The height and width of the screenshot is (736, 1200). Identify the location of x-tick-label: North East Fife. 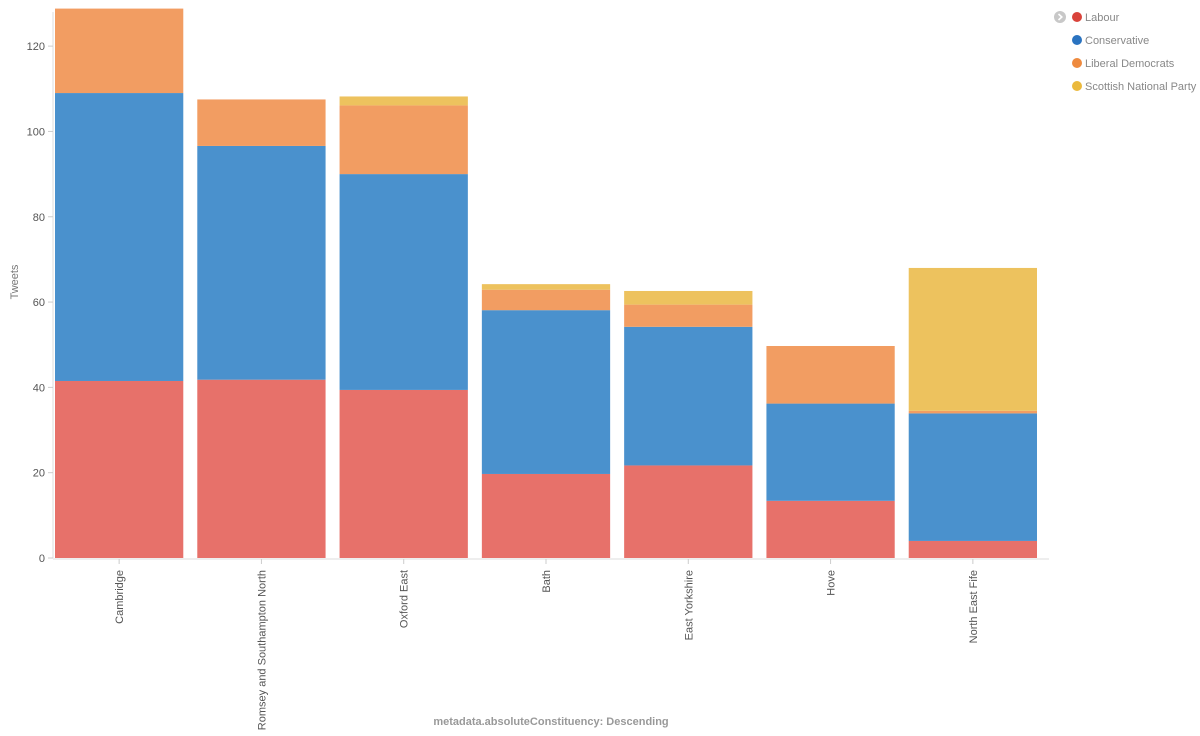
(974, 606).